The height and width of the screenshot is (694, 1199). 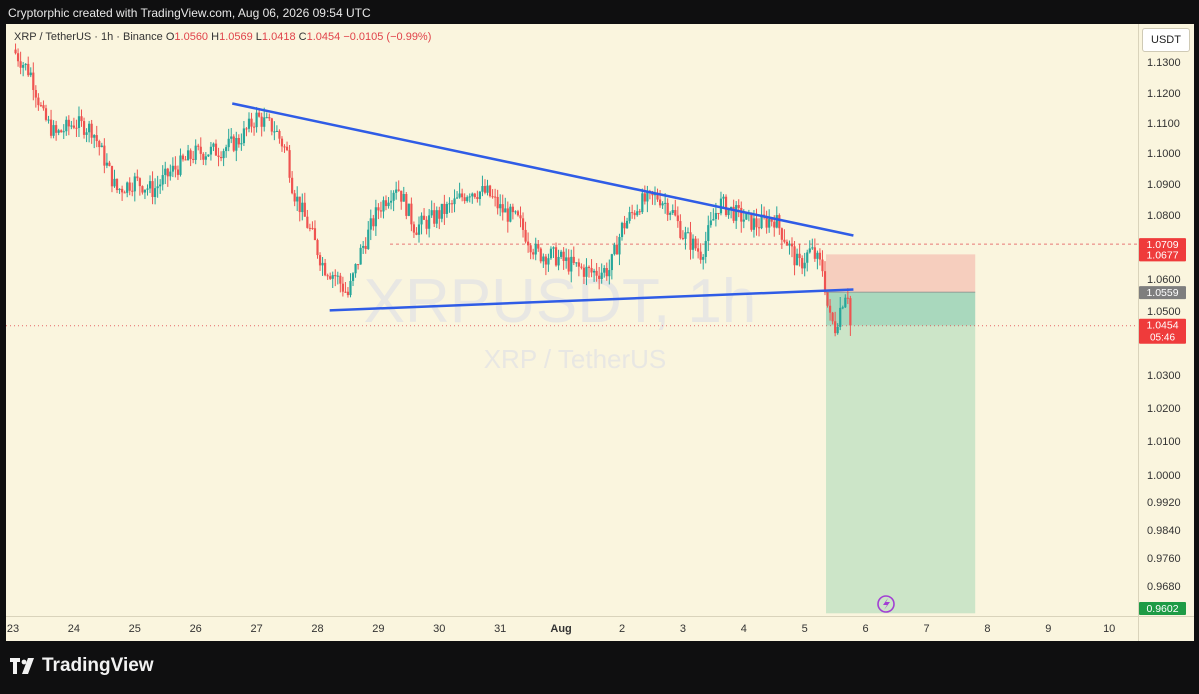 I want to click on time-tick-label: 24, so click(x=74, y=629).